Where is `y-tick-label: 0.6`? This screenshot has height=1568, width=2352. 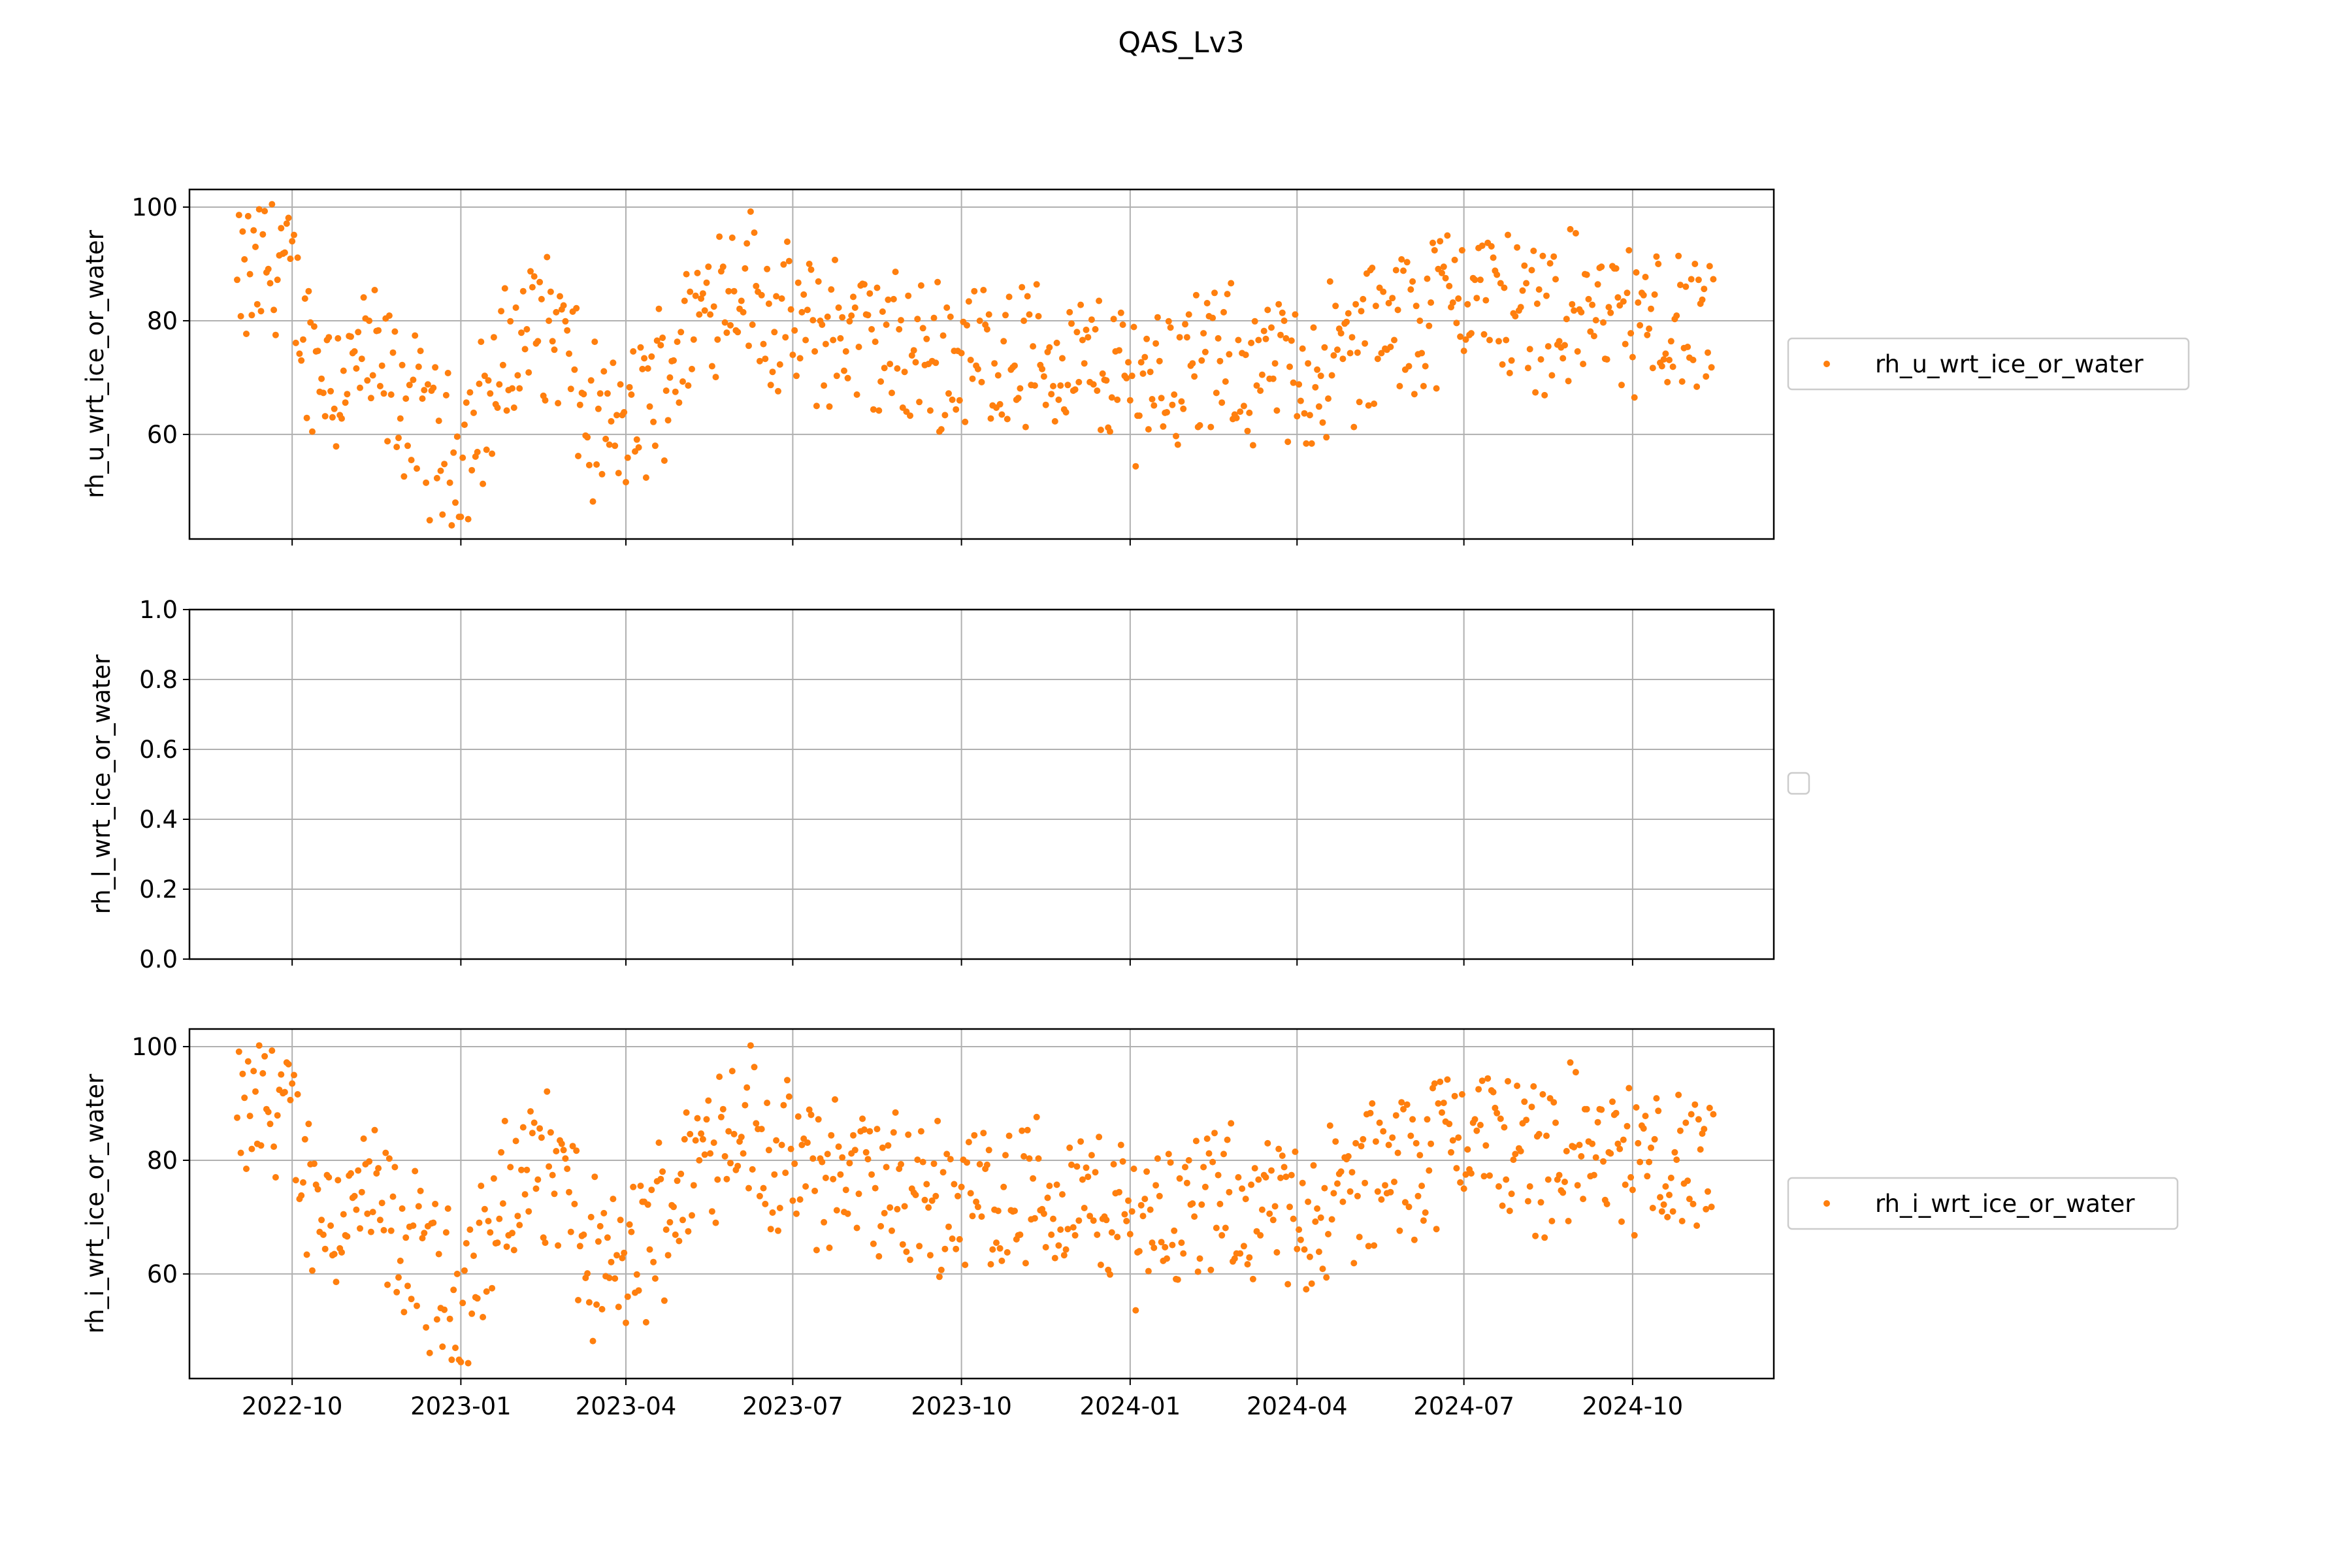
y-tick-label: 0.6 is located at coordinates (158, 750).